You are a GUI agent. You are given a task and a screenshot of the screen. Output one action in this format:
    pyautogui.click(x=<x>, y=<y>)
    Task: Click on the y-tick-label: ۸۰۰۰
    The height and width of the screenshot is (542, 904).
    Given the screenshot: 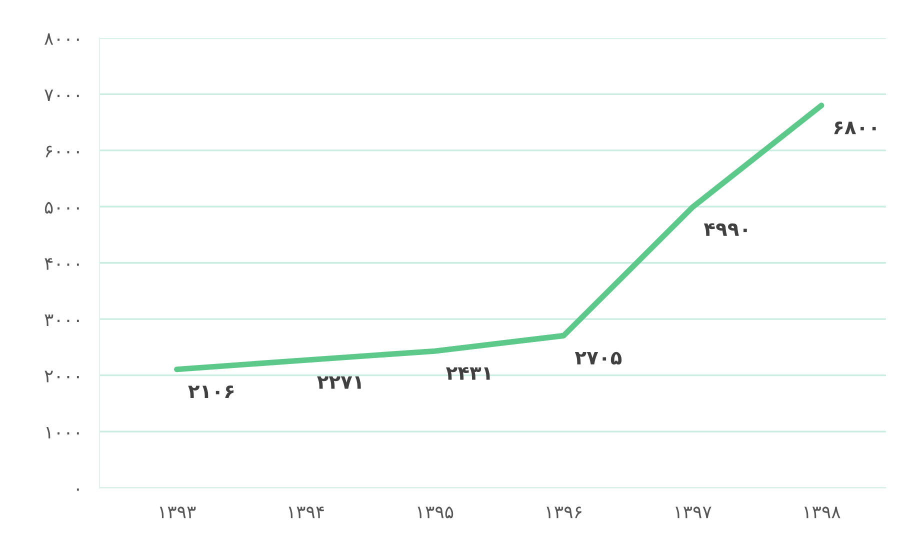 What is the action you would take?
    pyautogui.click(x=61, y=39)
    